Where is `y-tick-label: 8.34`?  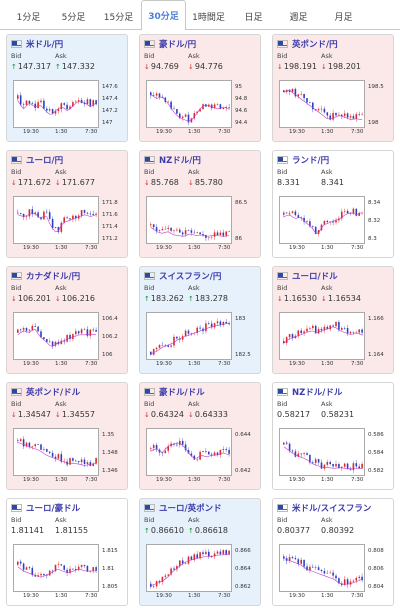
y-tick-label: 8.34 is located at coordinates (374, 203).